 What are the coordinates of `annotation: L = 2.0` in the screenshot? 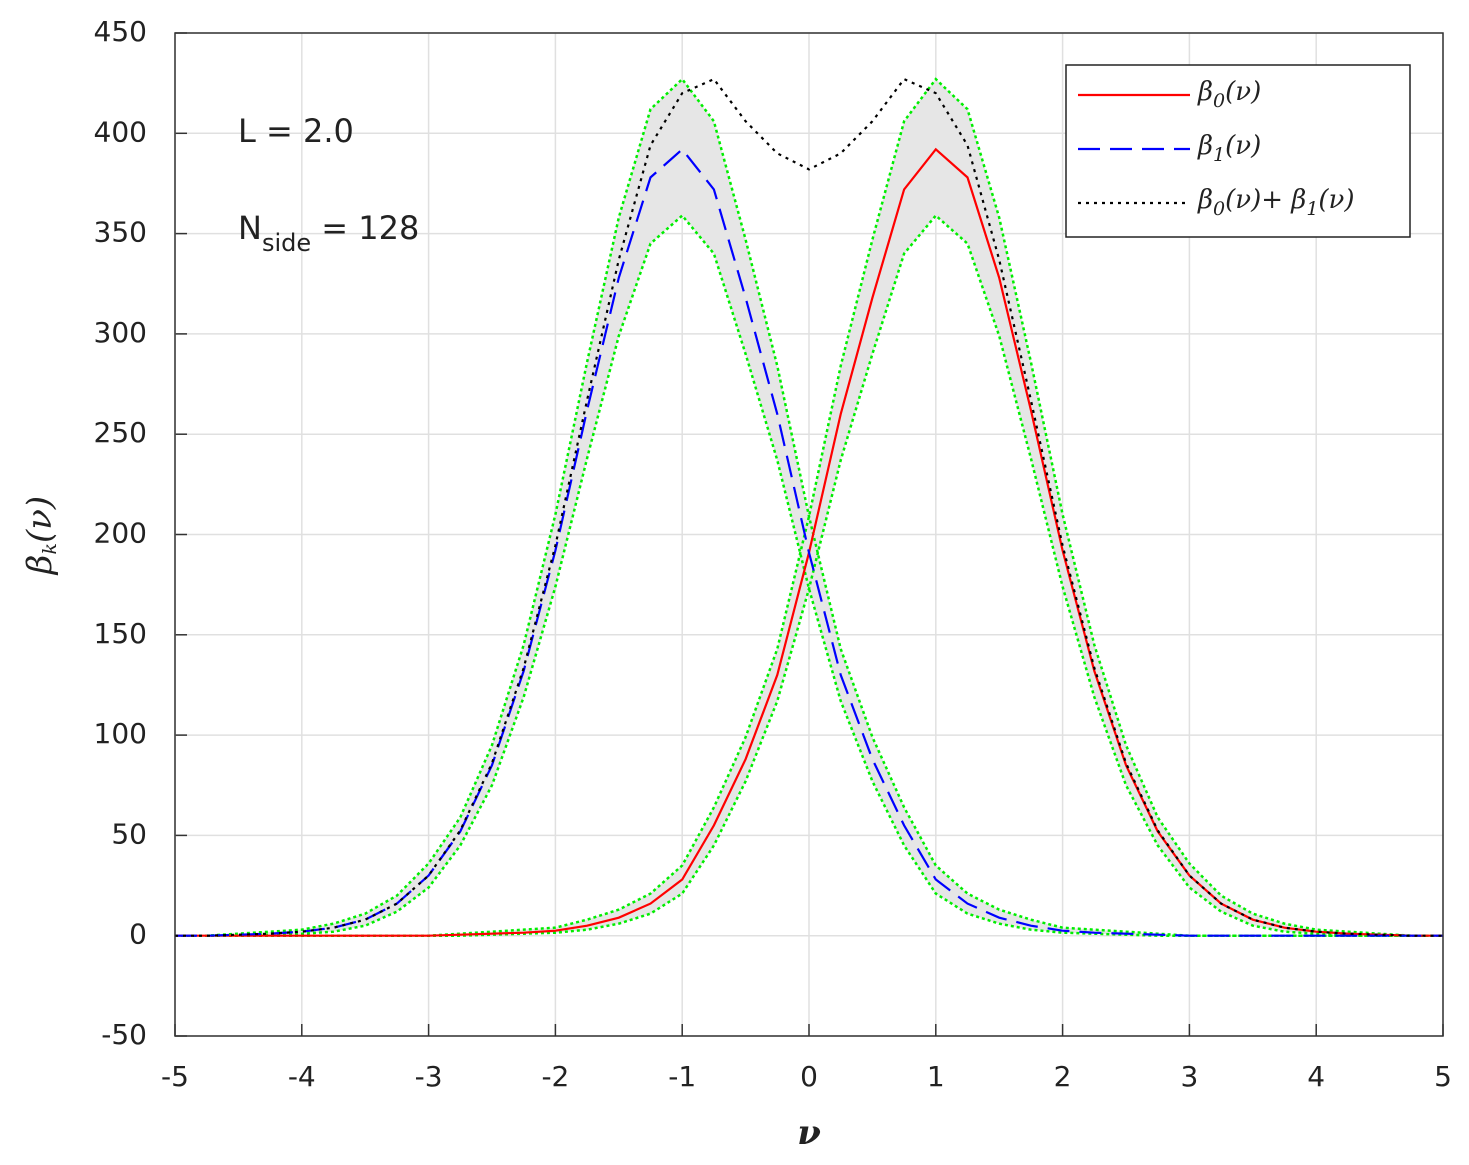 It's located at (296, 131).